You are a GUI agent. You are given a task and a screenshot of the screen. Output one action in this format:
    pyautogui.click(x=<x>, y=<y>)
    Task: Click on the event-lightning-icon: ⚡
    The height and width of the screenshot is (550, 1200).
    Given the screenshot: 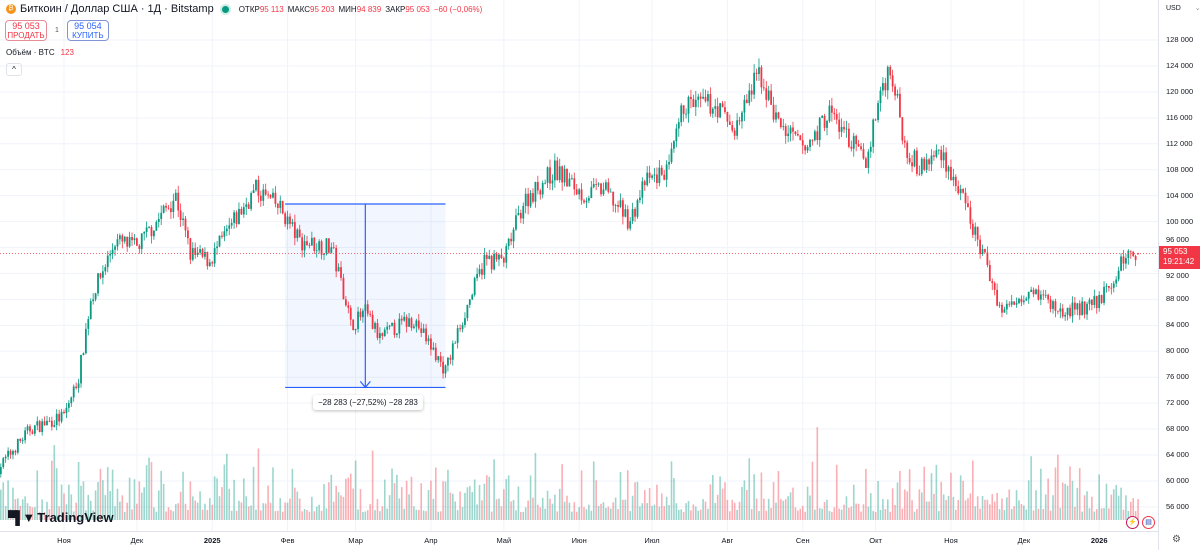 What is the action you would take?
    pyautogui.click(x=1132, y=522)
    